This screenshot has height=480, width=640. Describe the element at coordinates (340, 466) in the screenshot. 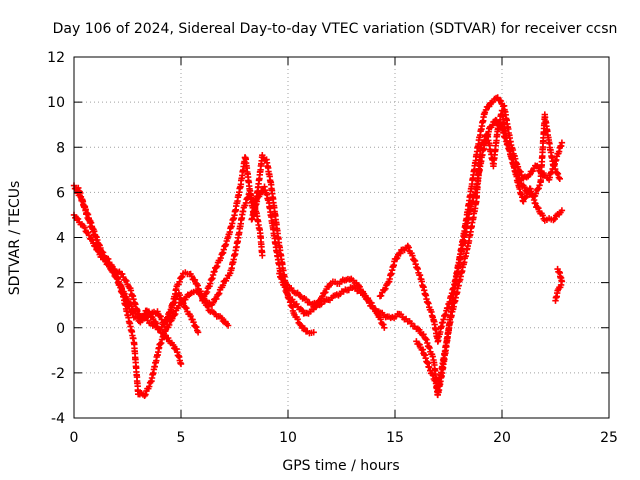

I see `x-axis-title: GPS time / hours` at that location.